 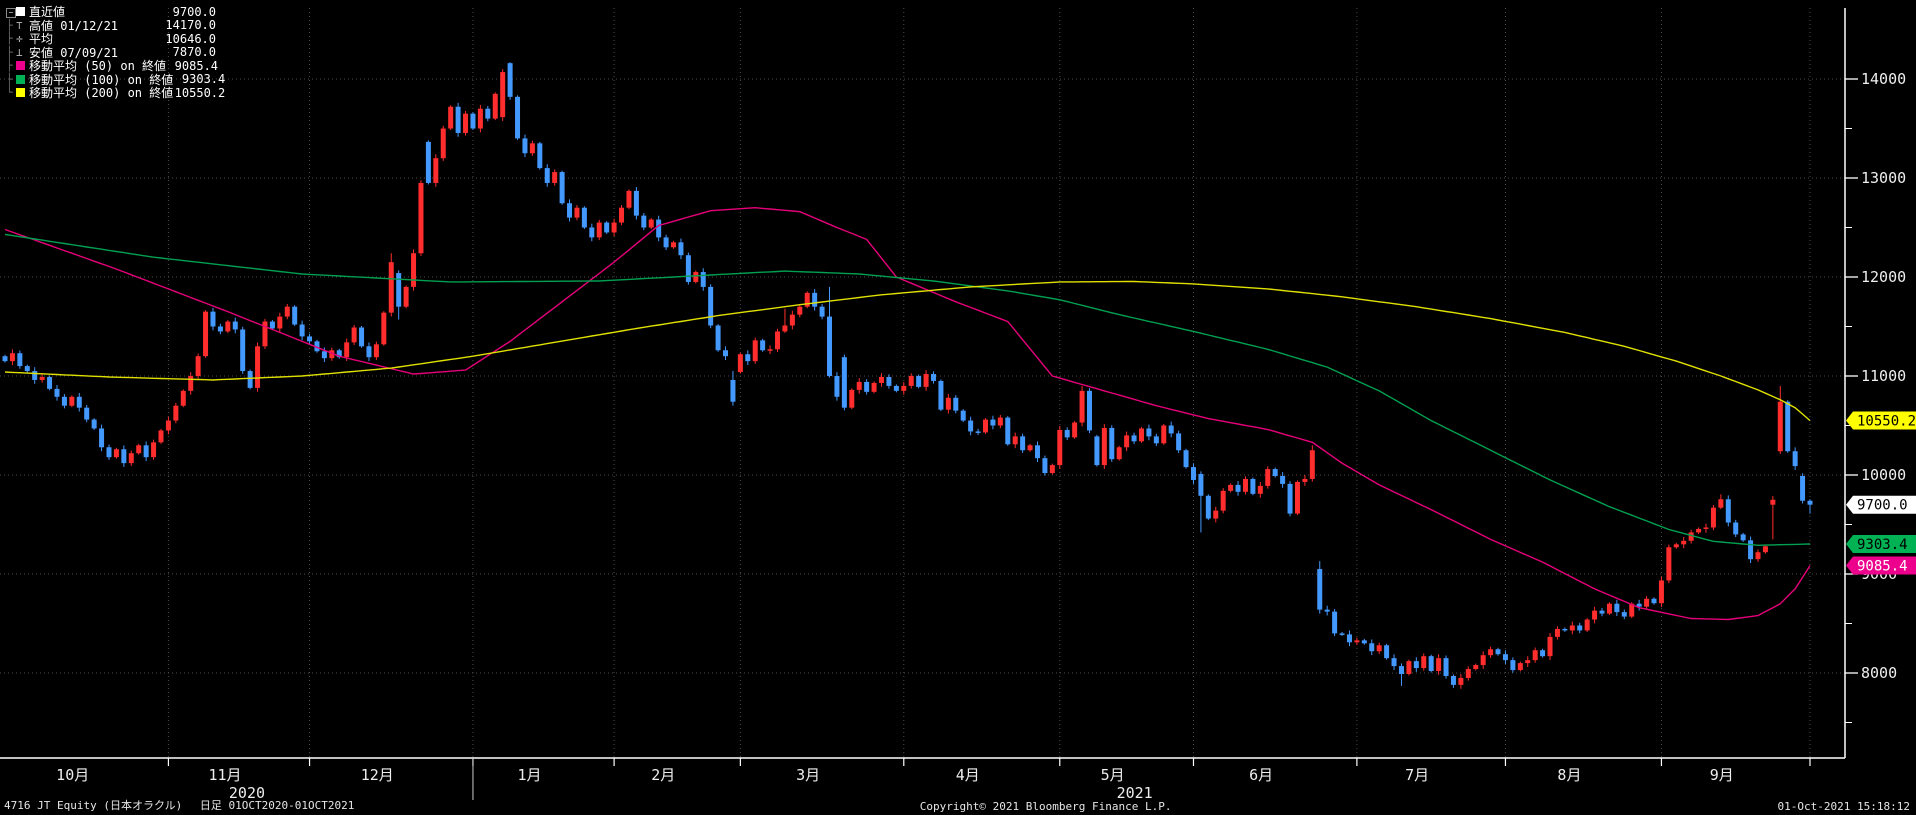 I want to click on legend-row-low: ├ ⊥ 安値 07/09/21 7870.0, so click(x=111, y=52).